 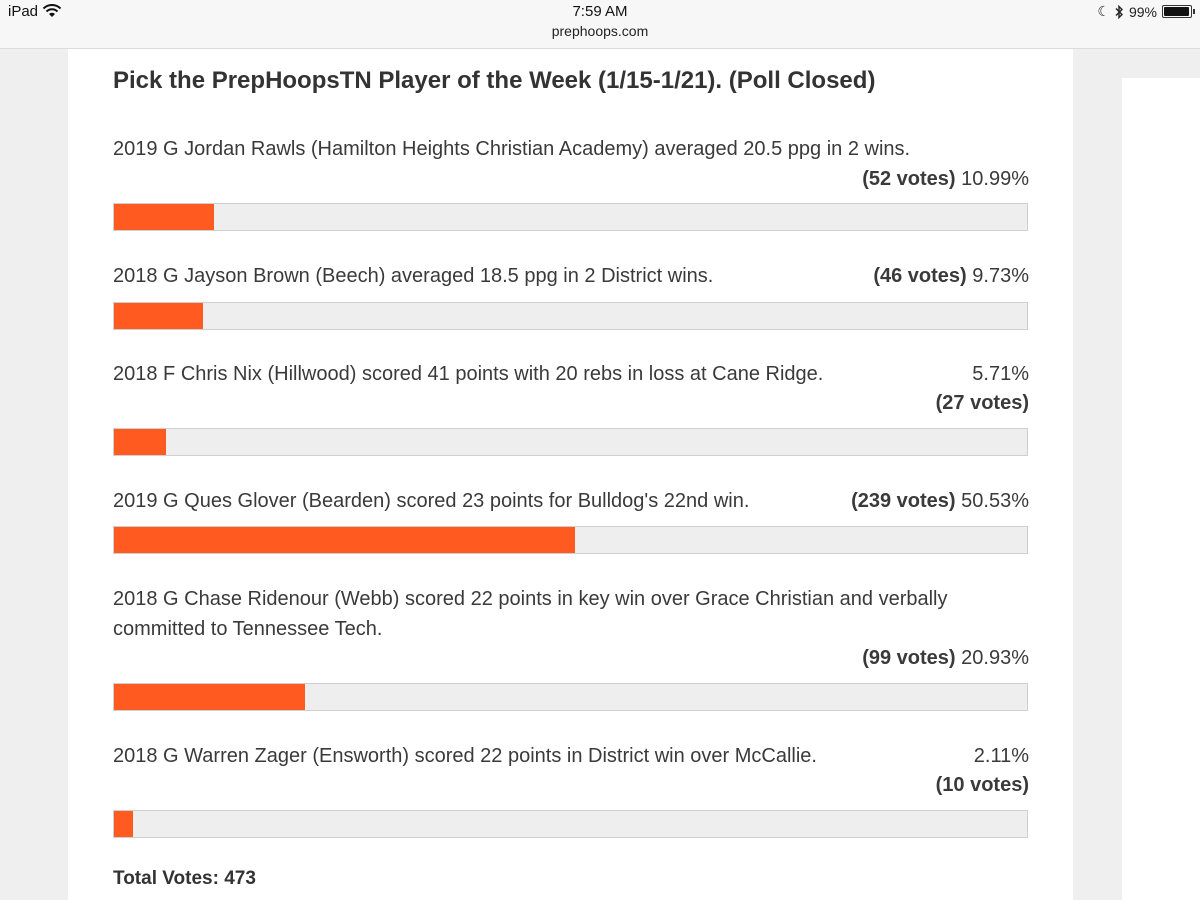 What do you see at coordinates (909, 658) in the screenshot?
I see `vote-count: (99 votes)` at bounding box center [909, 658].